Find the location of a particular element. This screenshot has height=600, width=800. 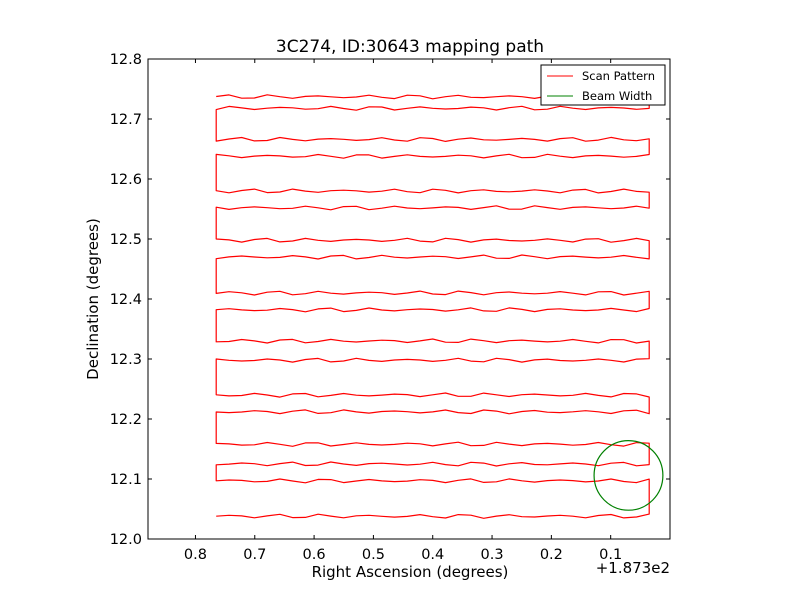

legend: Scan Pattern Beam Width is located at coordinates (603, 85).